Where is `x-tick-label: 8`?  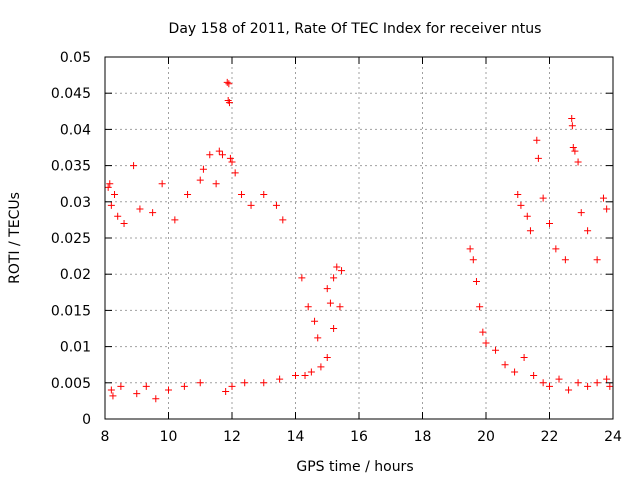 x-tick-label: 8 is located at coordinates (105, 437).